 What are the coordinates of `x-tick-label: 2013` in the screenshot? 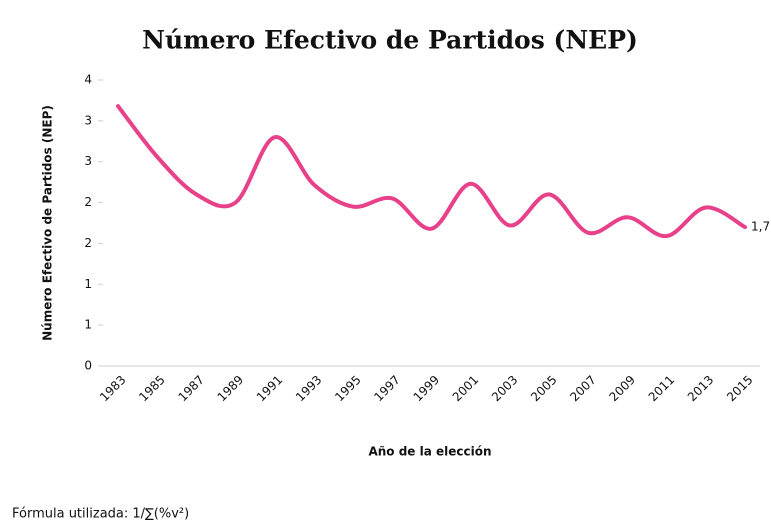 It's located at (700, 388).